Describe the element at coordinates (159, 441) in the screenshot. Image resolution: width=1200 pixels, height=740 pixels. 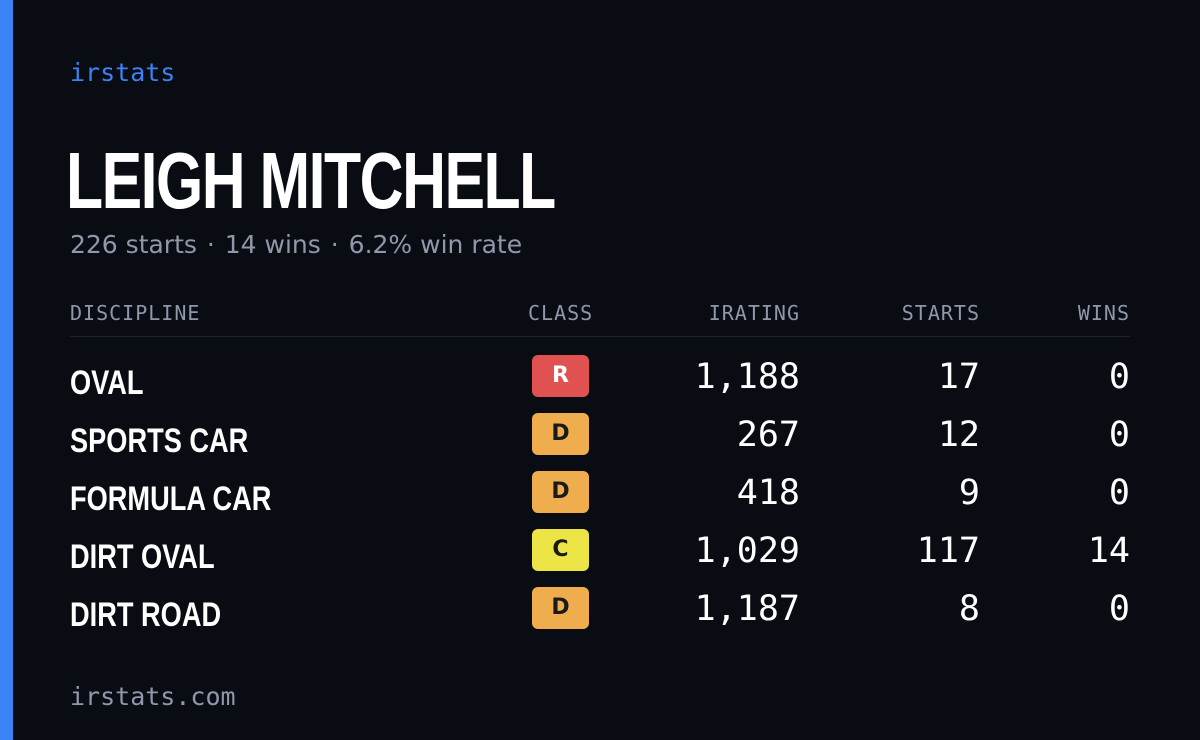
I see `discipline-name: SPORTS CAR` at that location.